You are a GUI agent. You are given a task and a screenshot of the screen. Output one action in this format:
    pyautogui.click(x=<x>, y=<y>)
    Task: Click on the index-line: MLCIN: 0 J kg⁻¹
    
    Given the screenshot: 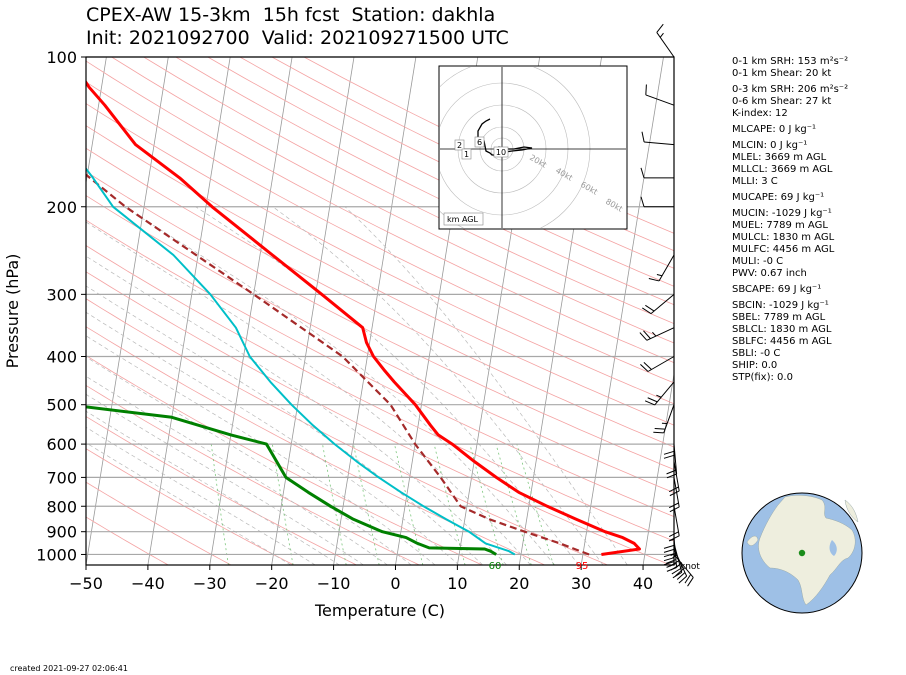 What is the action you would take?
    pyautogui.click(x=770, y=145)
    